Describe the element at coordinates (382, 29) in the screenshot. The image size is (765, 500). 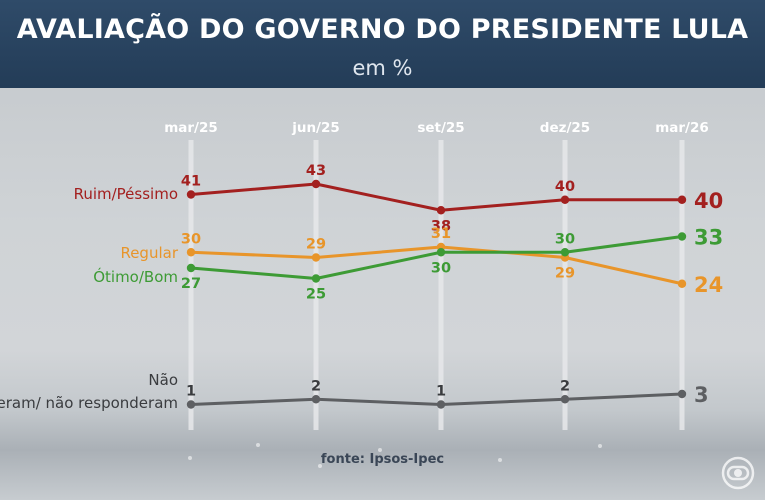
I see `chart-title: AVALIAÇÃO DO GOVERNO DO PRESIDENTE LULA` at that location.